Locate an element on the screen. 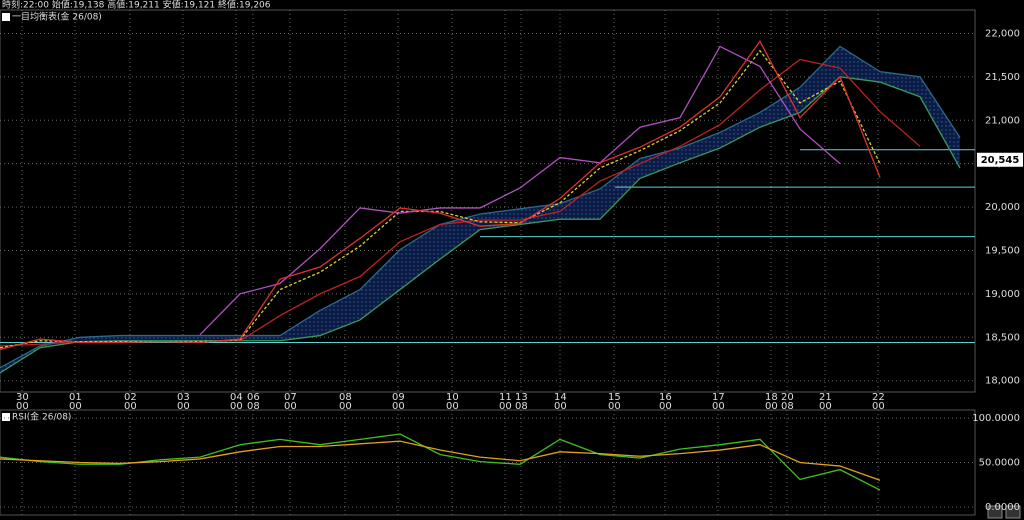  x-tick-label: 10 is located at coordinates (452, 397).